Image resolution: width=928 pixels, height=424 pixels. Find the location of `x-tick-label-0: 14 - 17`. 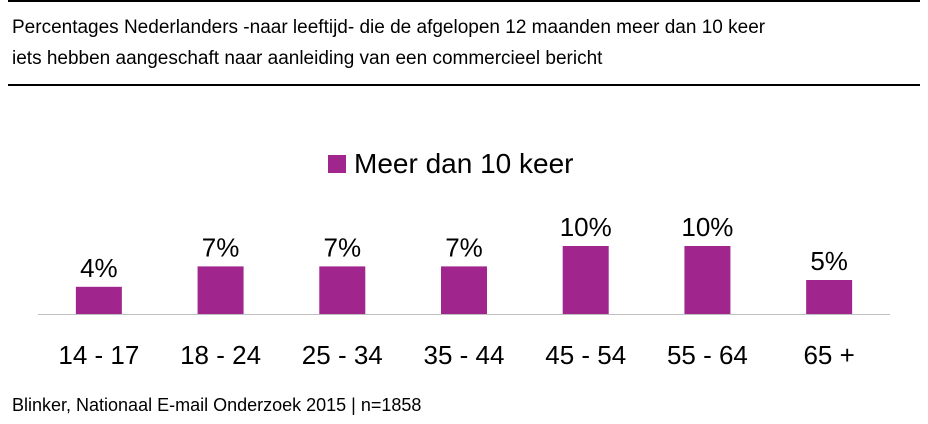

x-tick-label-0: 14 - 17 is located at coordinates (98, 355).